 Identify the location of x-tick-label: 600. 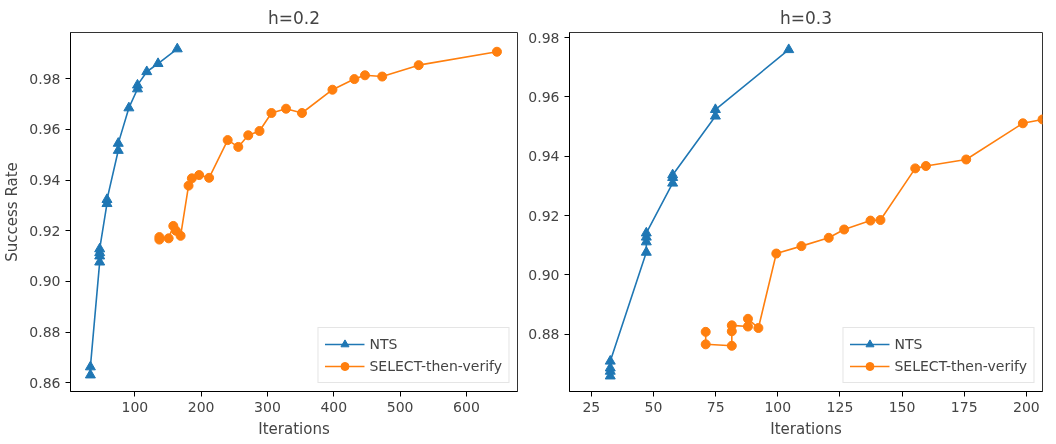
(466, 406).